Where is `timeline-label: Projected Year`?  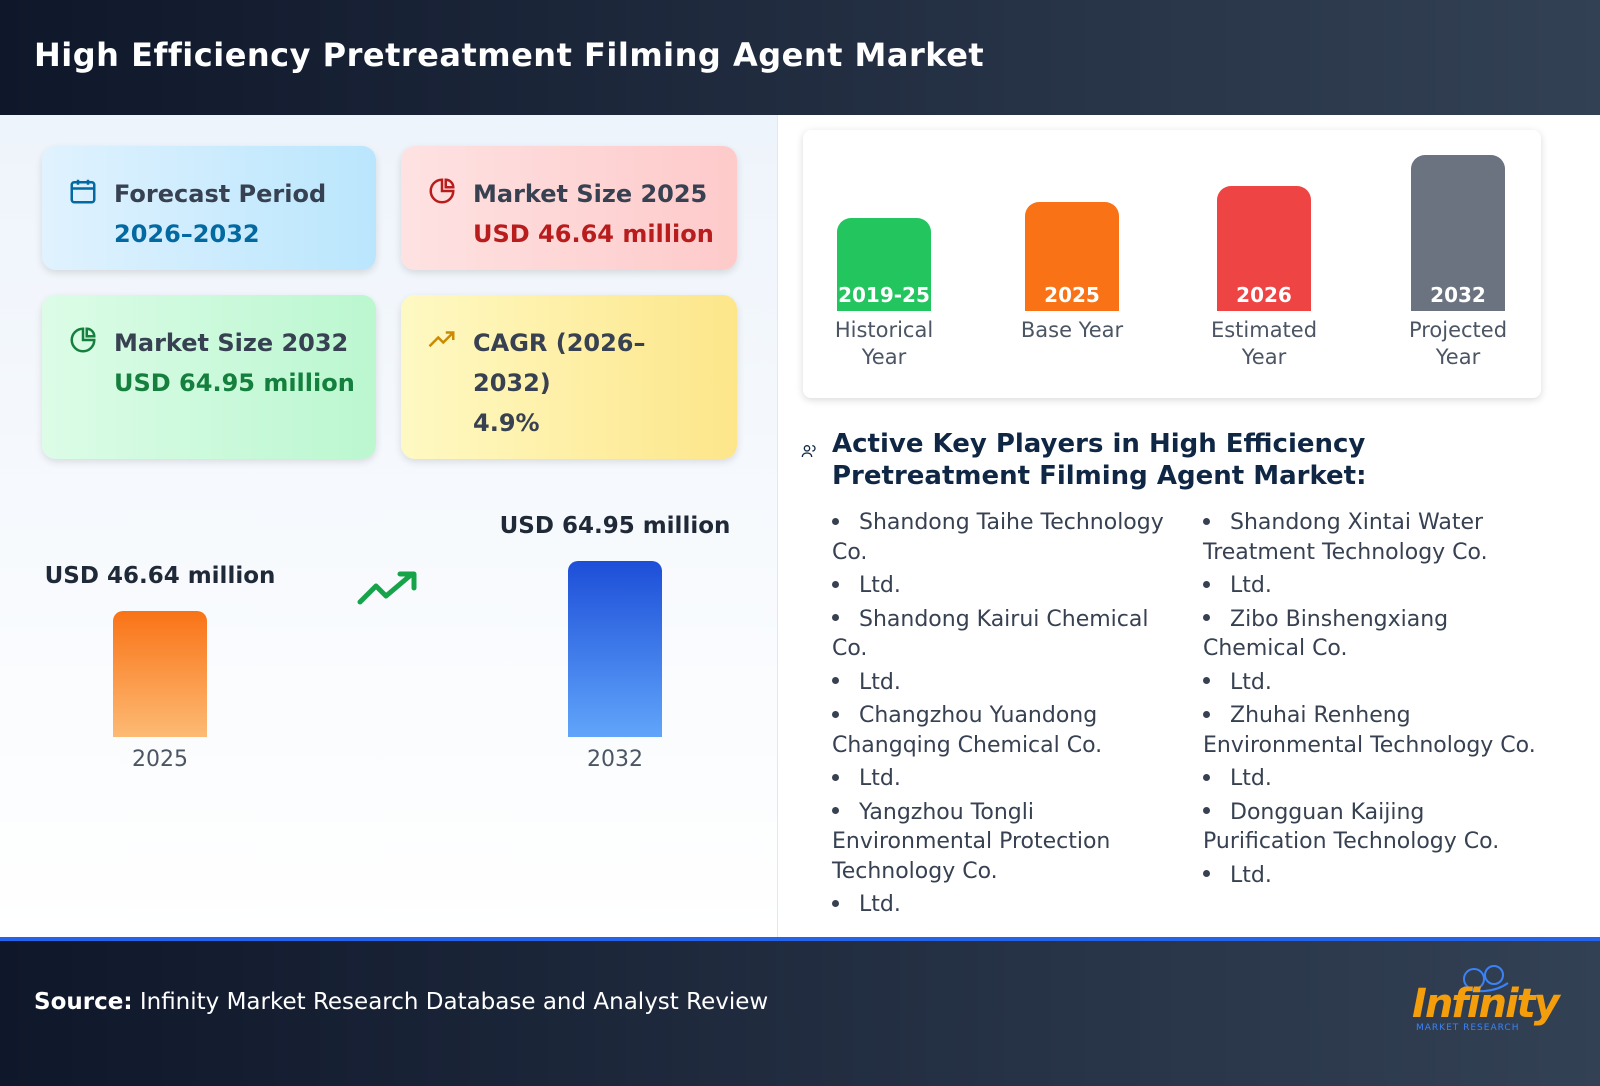 timeline-label: Projected Year is located at coordinates (1458, 343).